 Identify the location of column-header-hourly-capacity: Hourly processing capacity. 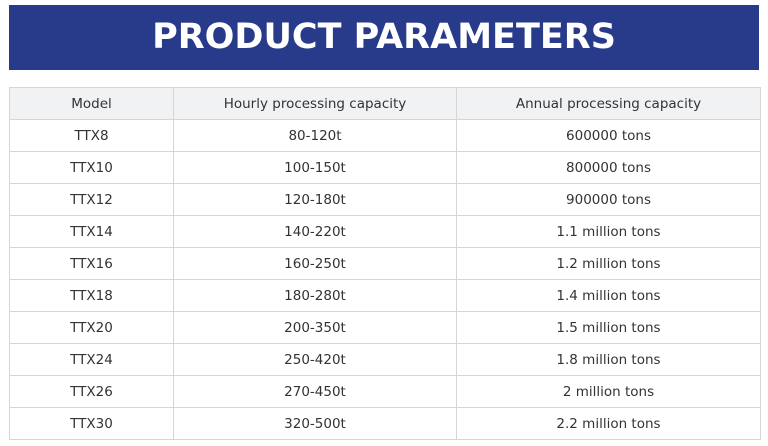
(315, 103).